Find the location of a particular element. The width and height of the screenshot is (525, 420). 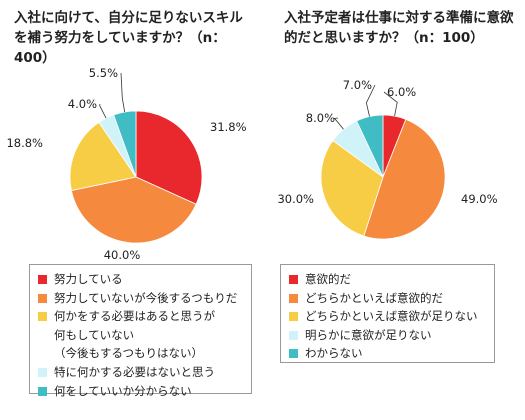

legend-item: 努力している is located at coordinates (141, 279).